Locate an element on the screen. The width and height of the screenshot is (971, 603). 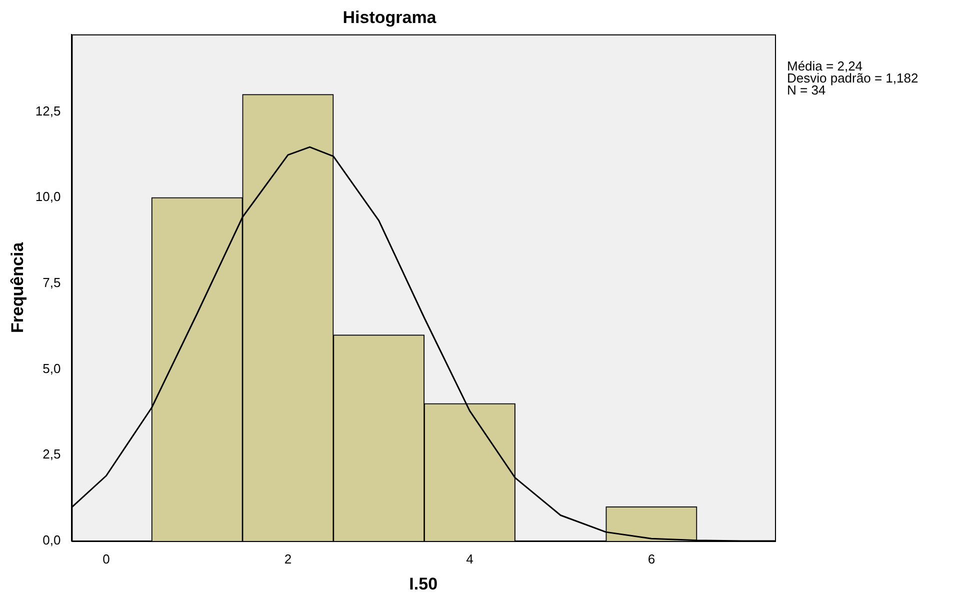
x-tick-label: 4 is located at coordinates (470, 558).